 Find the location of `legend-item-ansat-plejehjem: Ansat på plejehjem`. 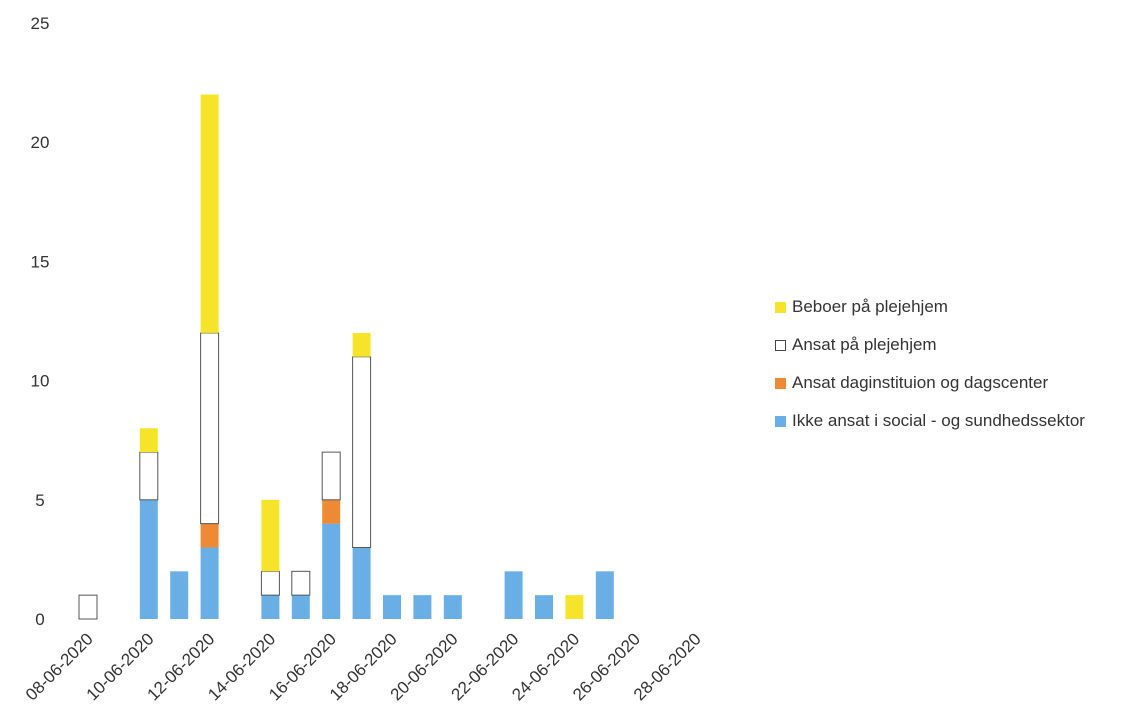

legend-item-ansat-plejehjem: Ansat på plejehjem is located at coordinates (956, 345).